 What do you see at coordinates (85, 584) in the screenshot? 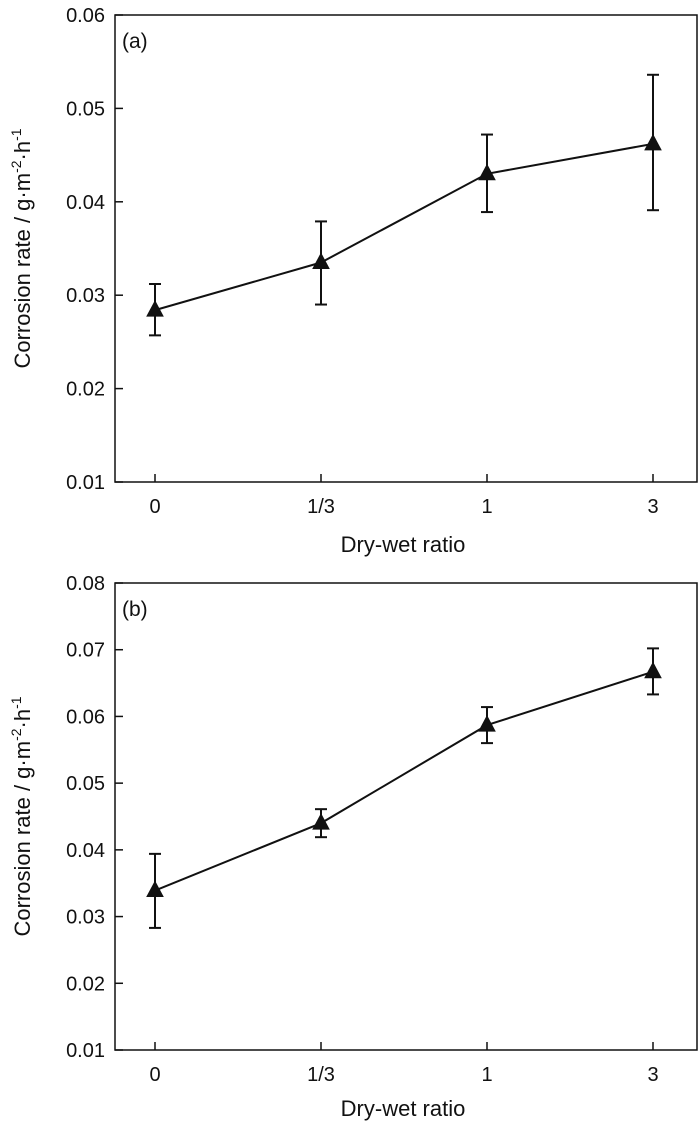
I see `y-tick-label: 0.08` at bounding box center [85, 584].